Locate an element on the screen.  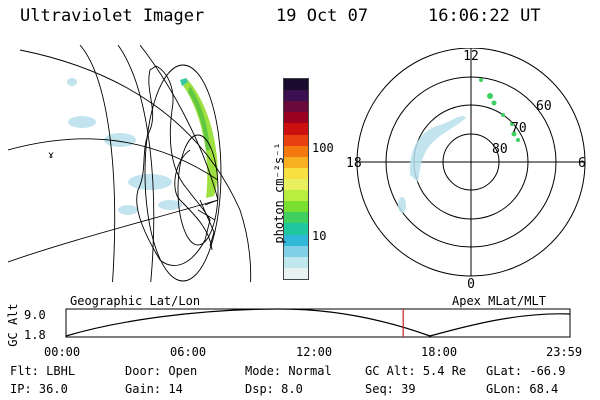
status-filter: Flt: LBHL is located at coordinates (43, 371).